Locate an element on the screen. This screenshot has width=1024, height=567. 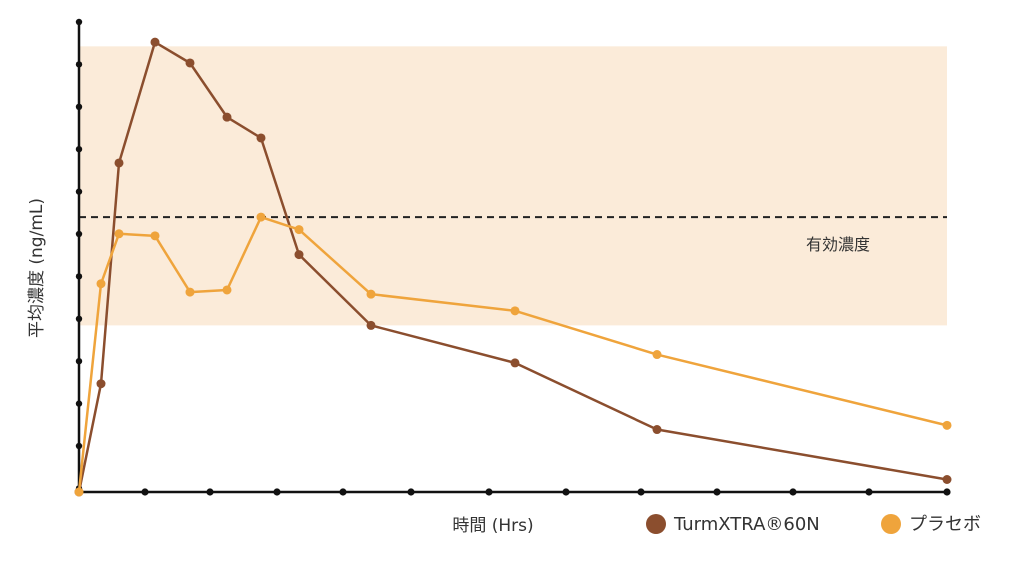
legend-entry-turmxtra: TurmXTRA®60N is located at coordinates (746, 524).